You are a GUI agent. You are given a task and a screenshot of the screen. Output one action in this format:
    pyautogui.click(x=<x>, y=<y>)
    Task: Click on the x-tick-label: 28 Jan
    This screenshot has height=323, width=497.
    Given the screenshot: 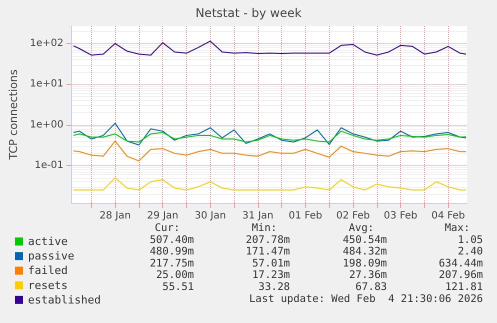 What is the action you would take?
    pyautogui.click(x=115, y=216)
    